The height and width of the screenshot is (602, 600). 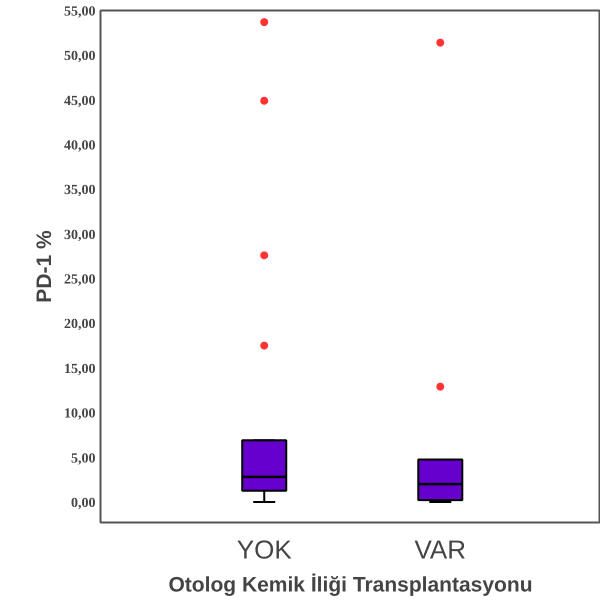 What do you see at coordinates (80, 280) in the screenshot?
I see `y-tick-label: 25,00` at bounding box center [80, 280].